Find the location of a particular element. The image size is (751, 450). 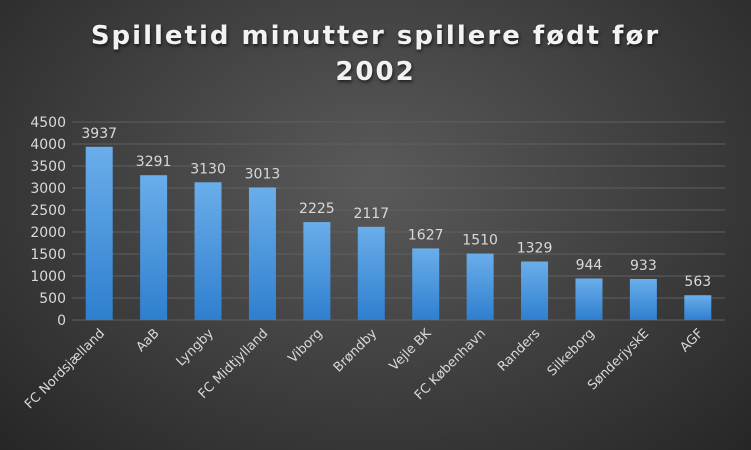

y-tick-label: 500 is located at coordinates (52, 299).